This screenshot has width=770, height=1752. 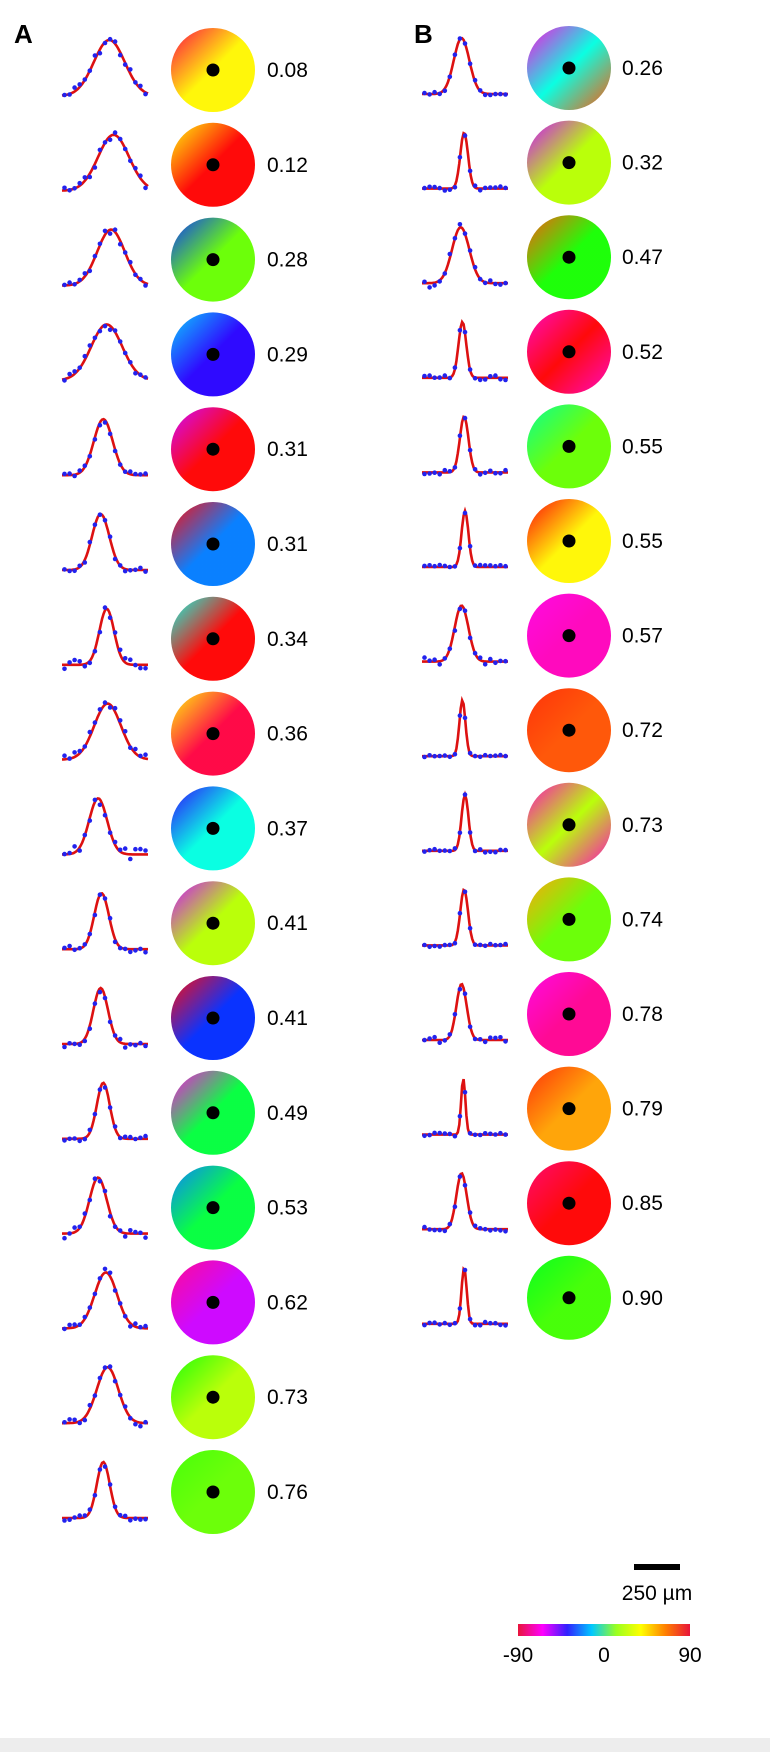 I want to click on value-label: 0.72, so click(x=642, y=730).